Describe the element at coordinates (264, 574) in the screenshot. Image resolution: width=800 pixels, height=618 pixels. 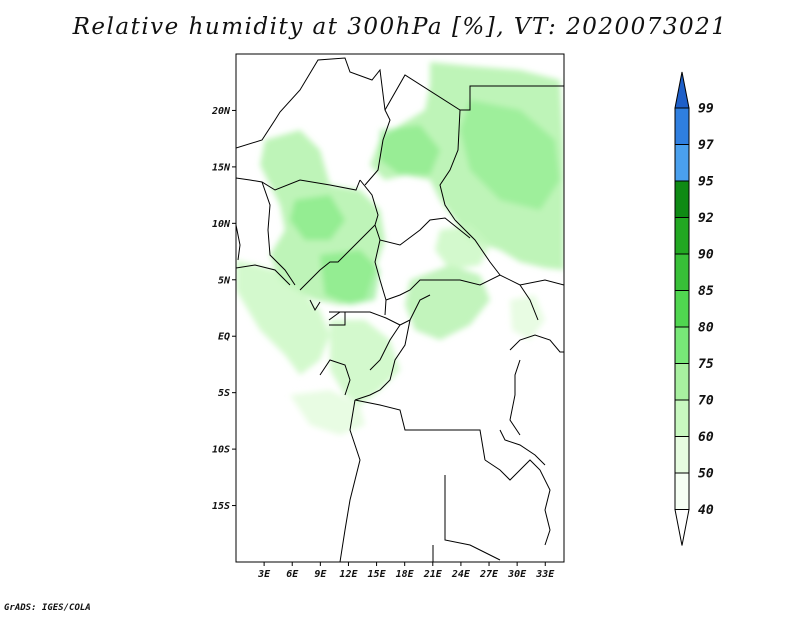
I see `lon-tick-label: 3E` at that location.